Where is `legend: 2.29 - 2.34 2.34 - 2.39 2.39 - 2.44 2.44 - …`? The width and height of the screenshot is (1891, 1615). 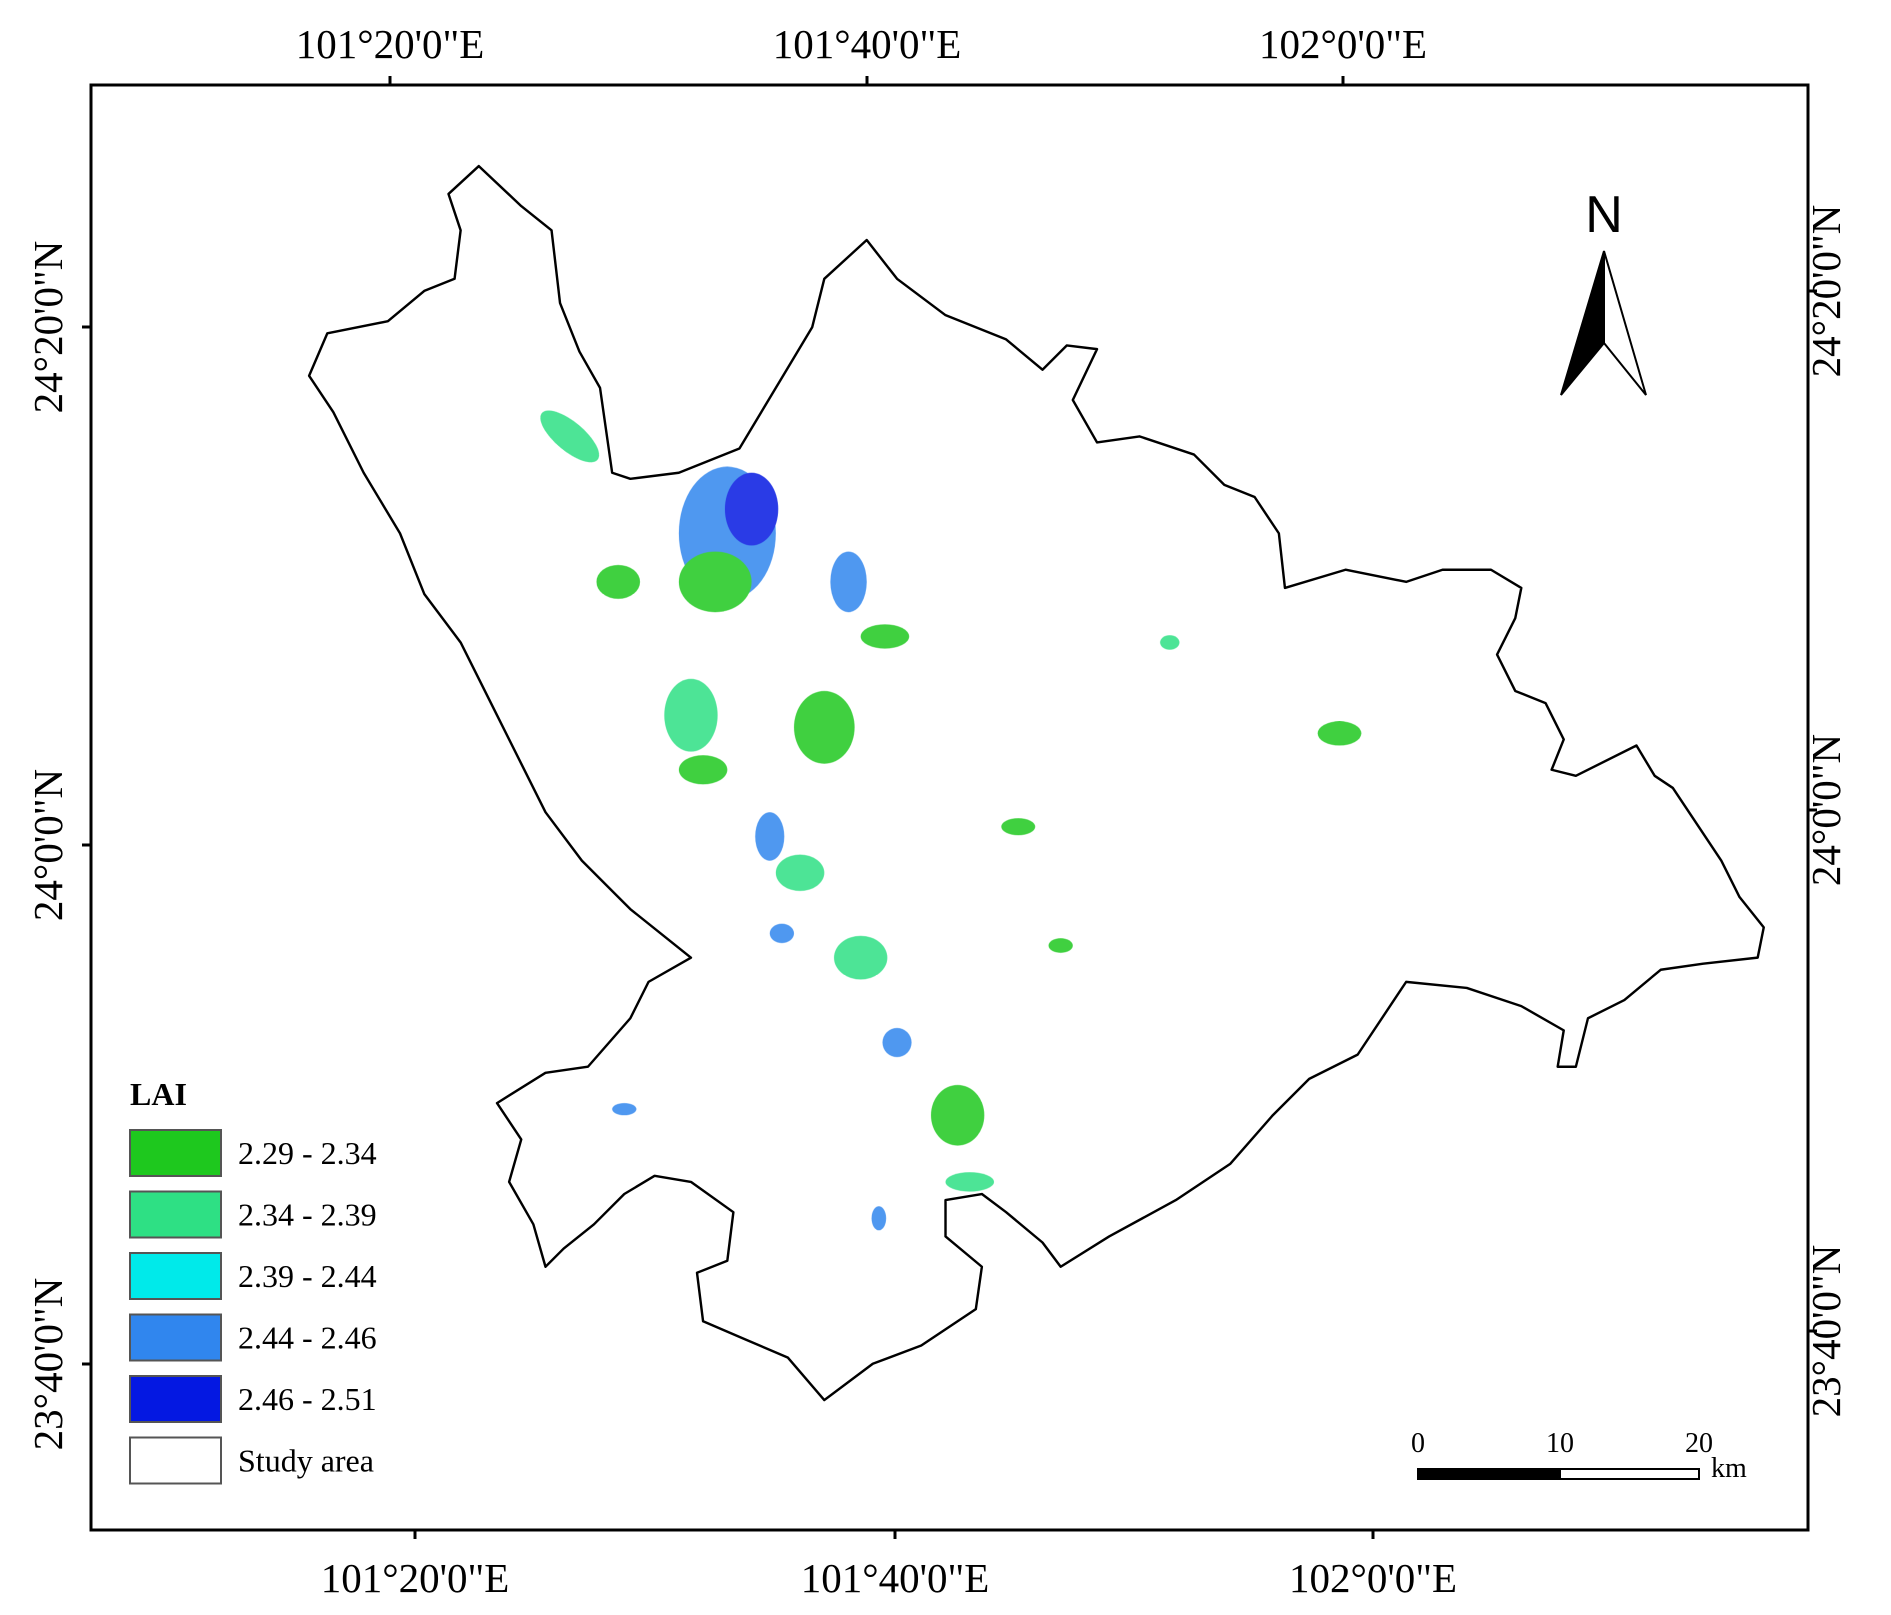
legend: 2.29 - 2.34 2.34 - 2.39 2.39 - 2.44 2.44 - … is located at coordinates (253, 1307).